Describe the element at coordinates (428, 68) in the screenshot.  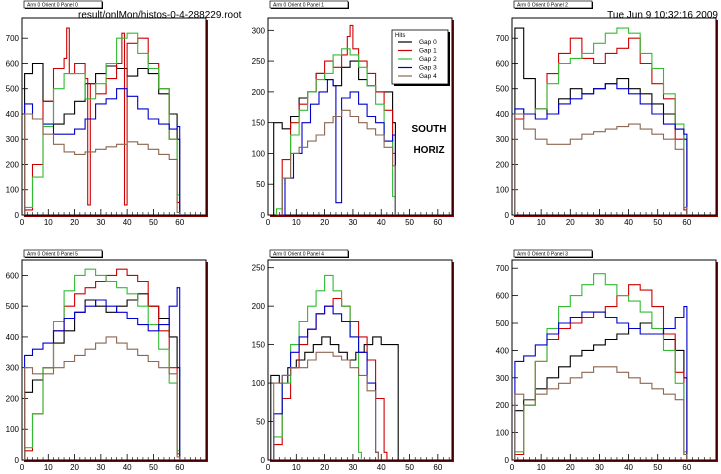
I see `legend-label: Gap 3` at that location.